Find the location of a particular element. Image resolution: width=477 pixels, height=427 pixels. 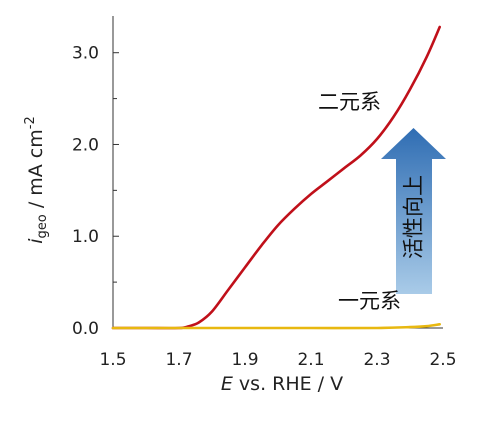

x-tick-label: 1.9 is located at coordinates (244, 360).